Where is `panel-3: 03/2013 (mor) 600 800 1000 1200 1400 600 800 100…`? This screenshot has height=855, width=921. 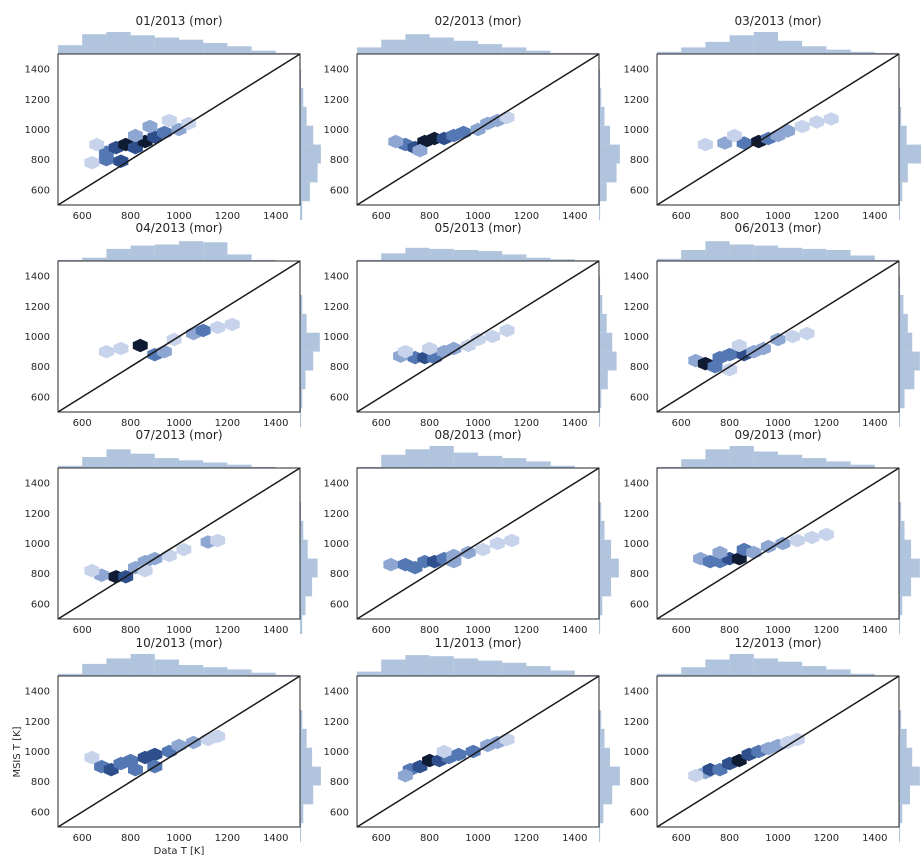 panel-3: 03/2013 (mor) 600 800 1000 1200 1400 600 800 100… is located at coordinates (772, 118).